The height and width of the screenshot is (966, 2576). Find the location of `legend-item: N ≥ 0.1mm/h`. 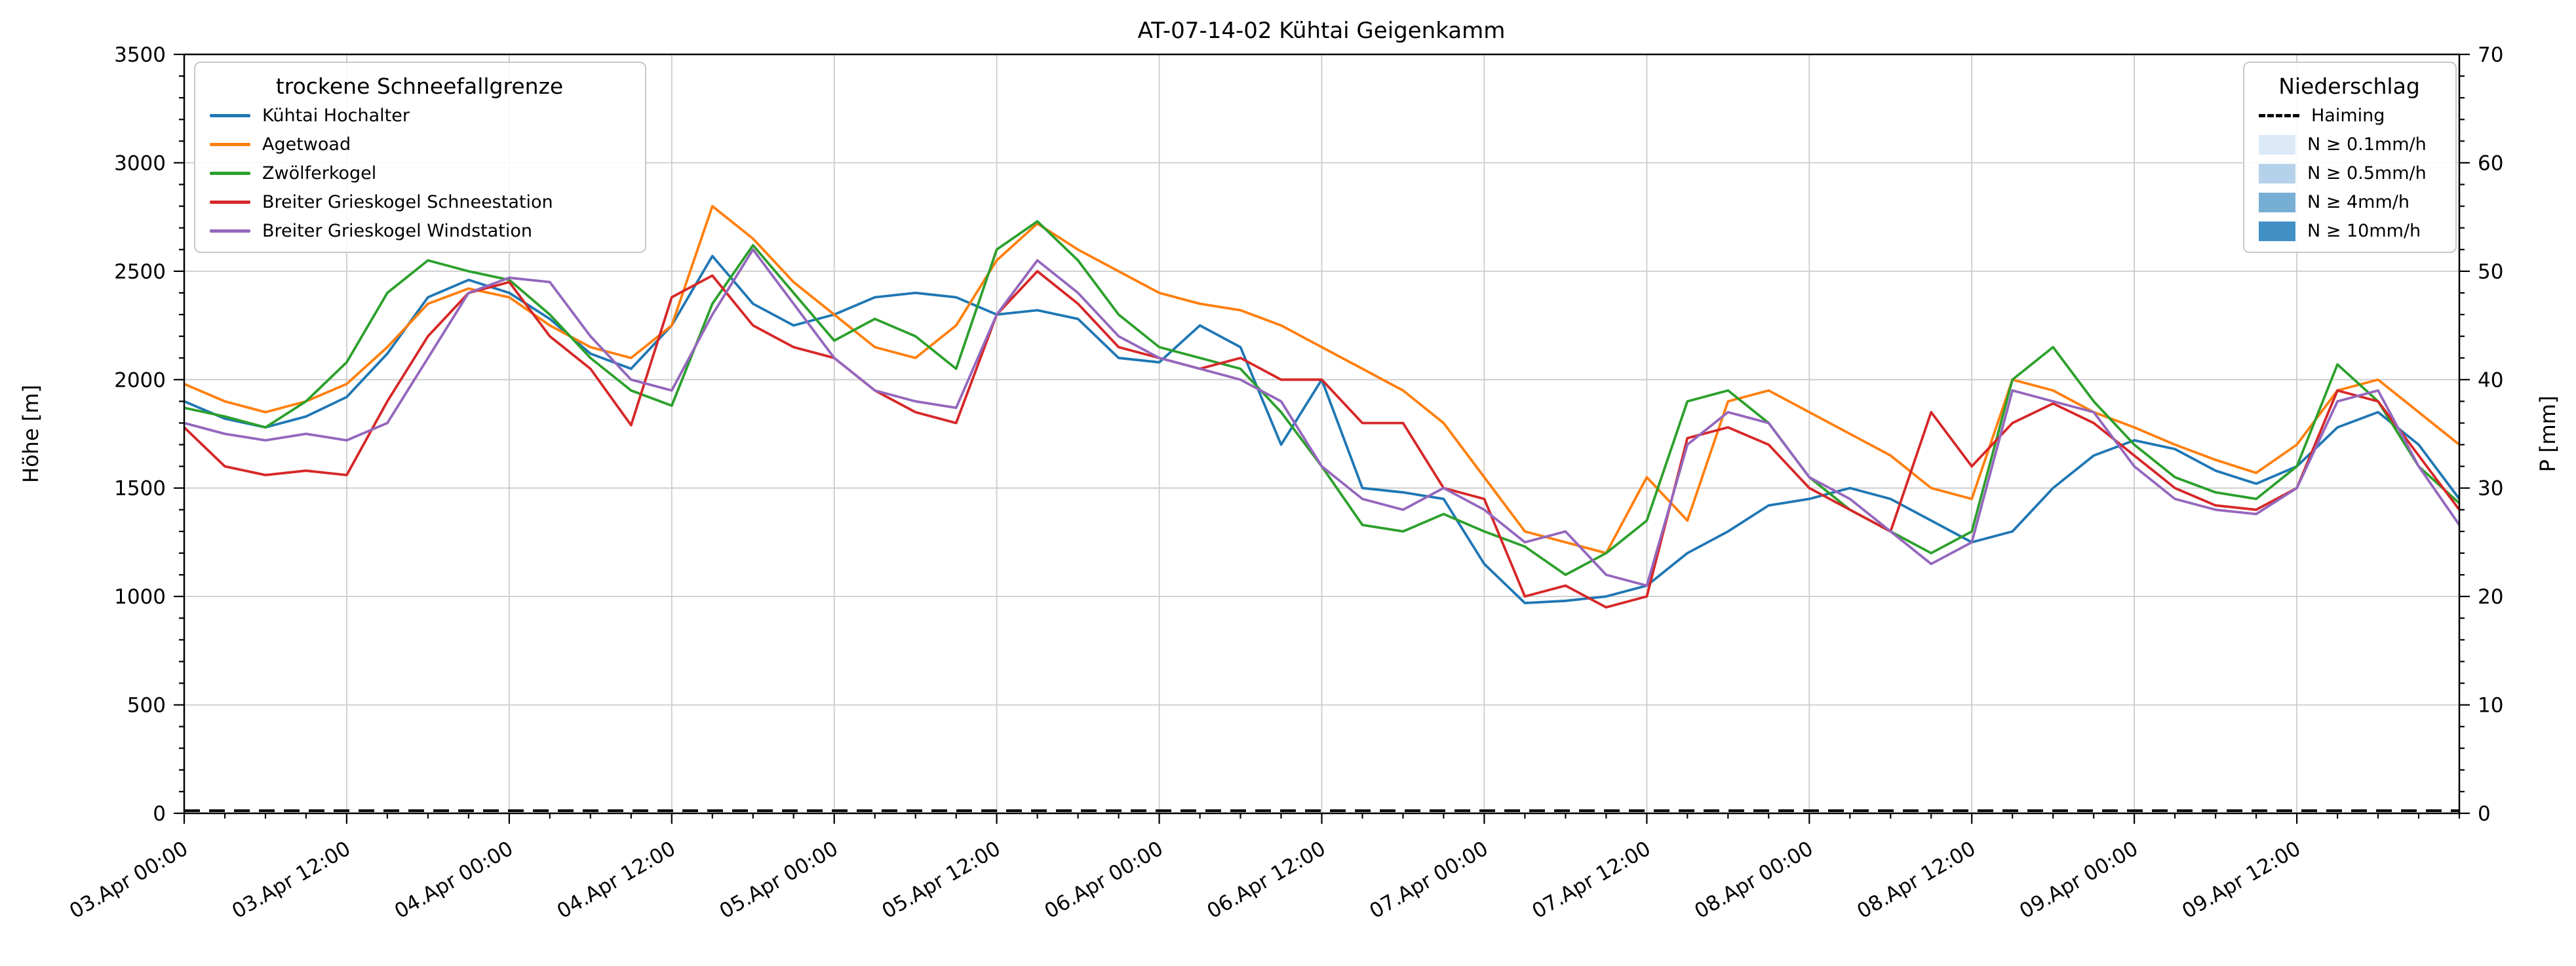

legend-item: N ≥ 0.1mm/h is located at coordinates (2349, 144).